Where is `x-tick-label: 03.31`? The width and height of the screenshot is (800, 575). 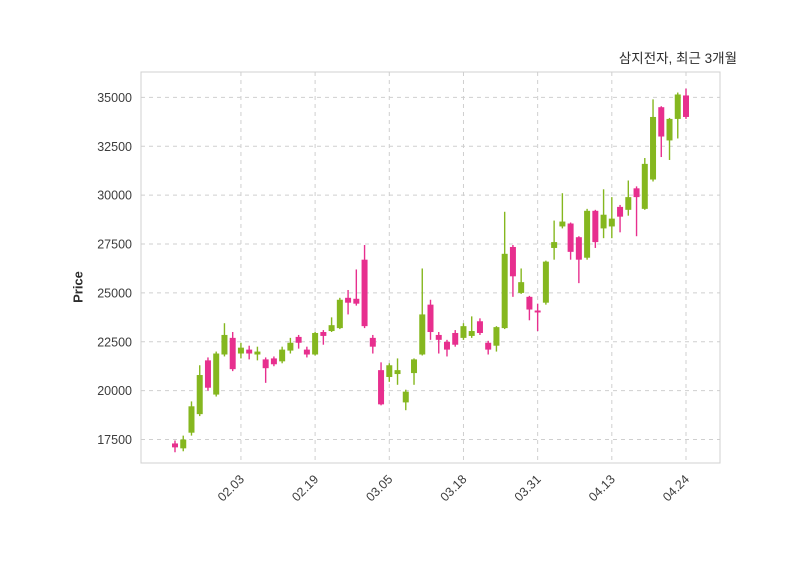
x-tick-label: 03.31 is located at coordinates (528, 488).